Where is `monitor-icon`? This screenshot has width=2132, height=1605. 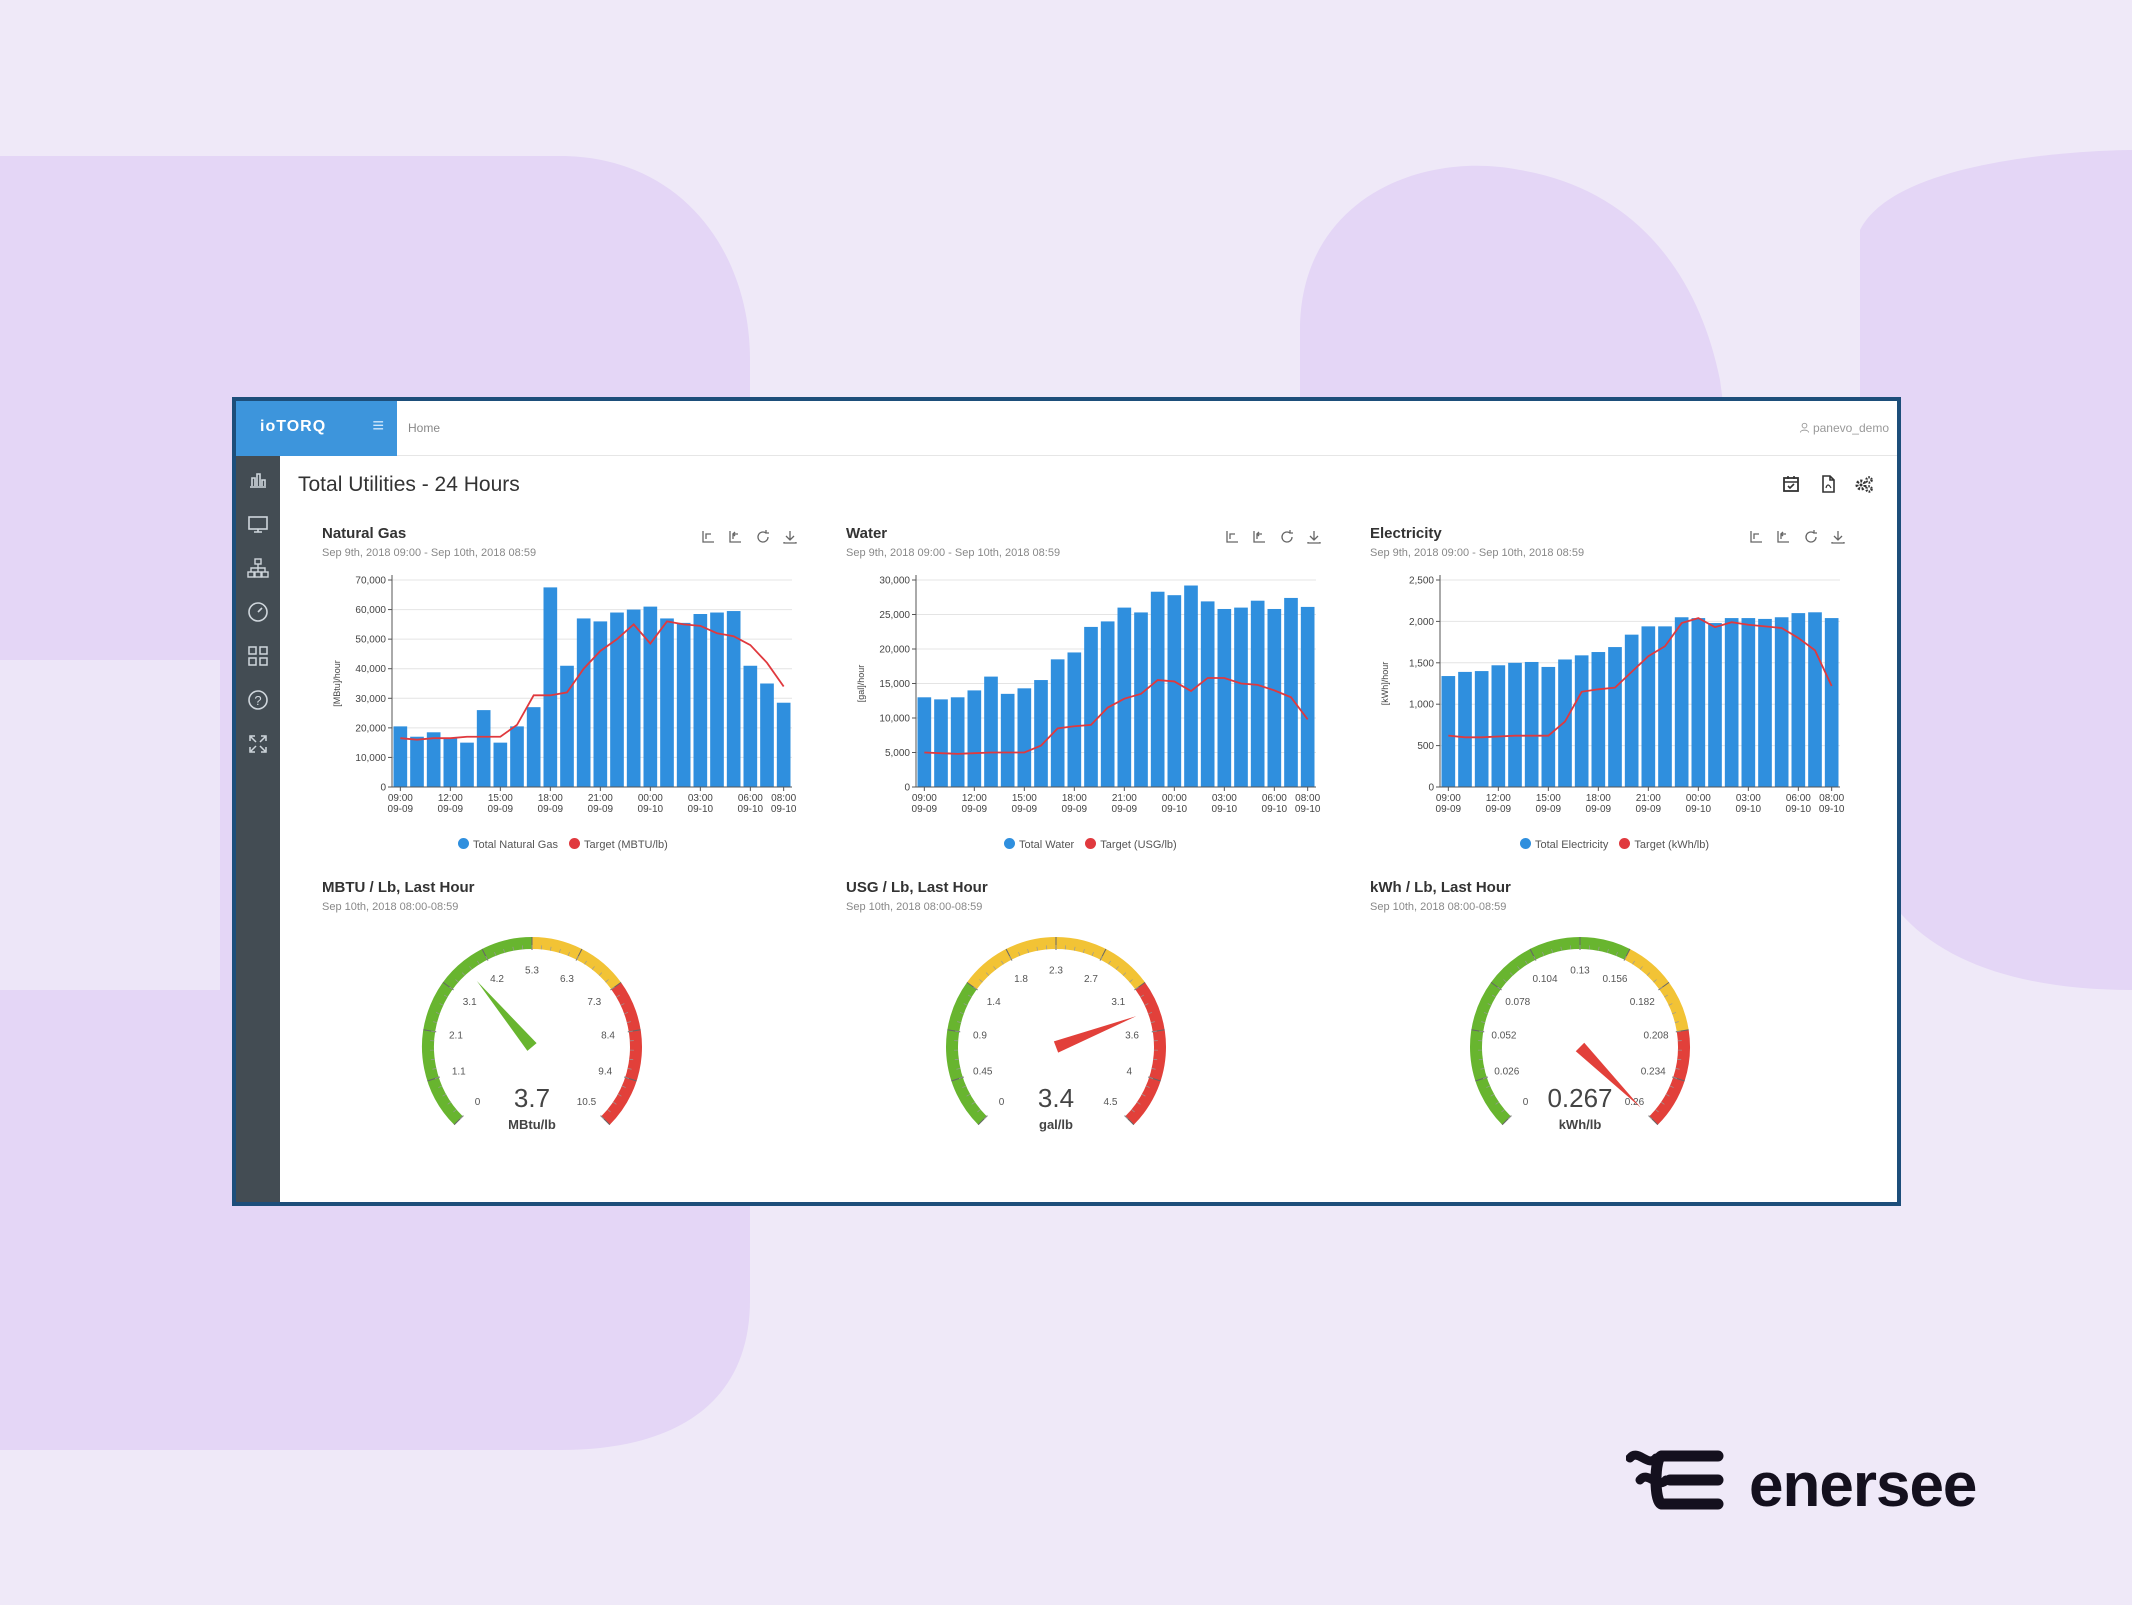 monitor-icon is located at coordinates (258, 524).